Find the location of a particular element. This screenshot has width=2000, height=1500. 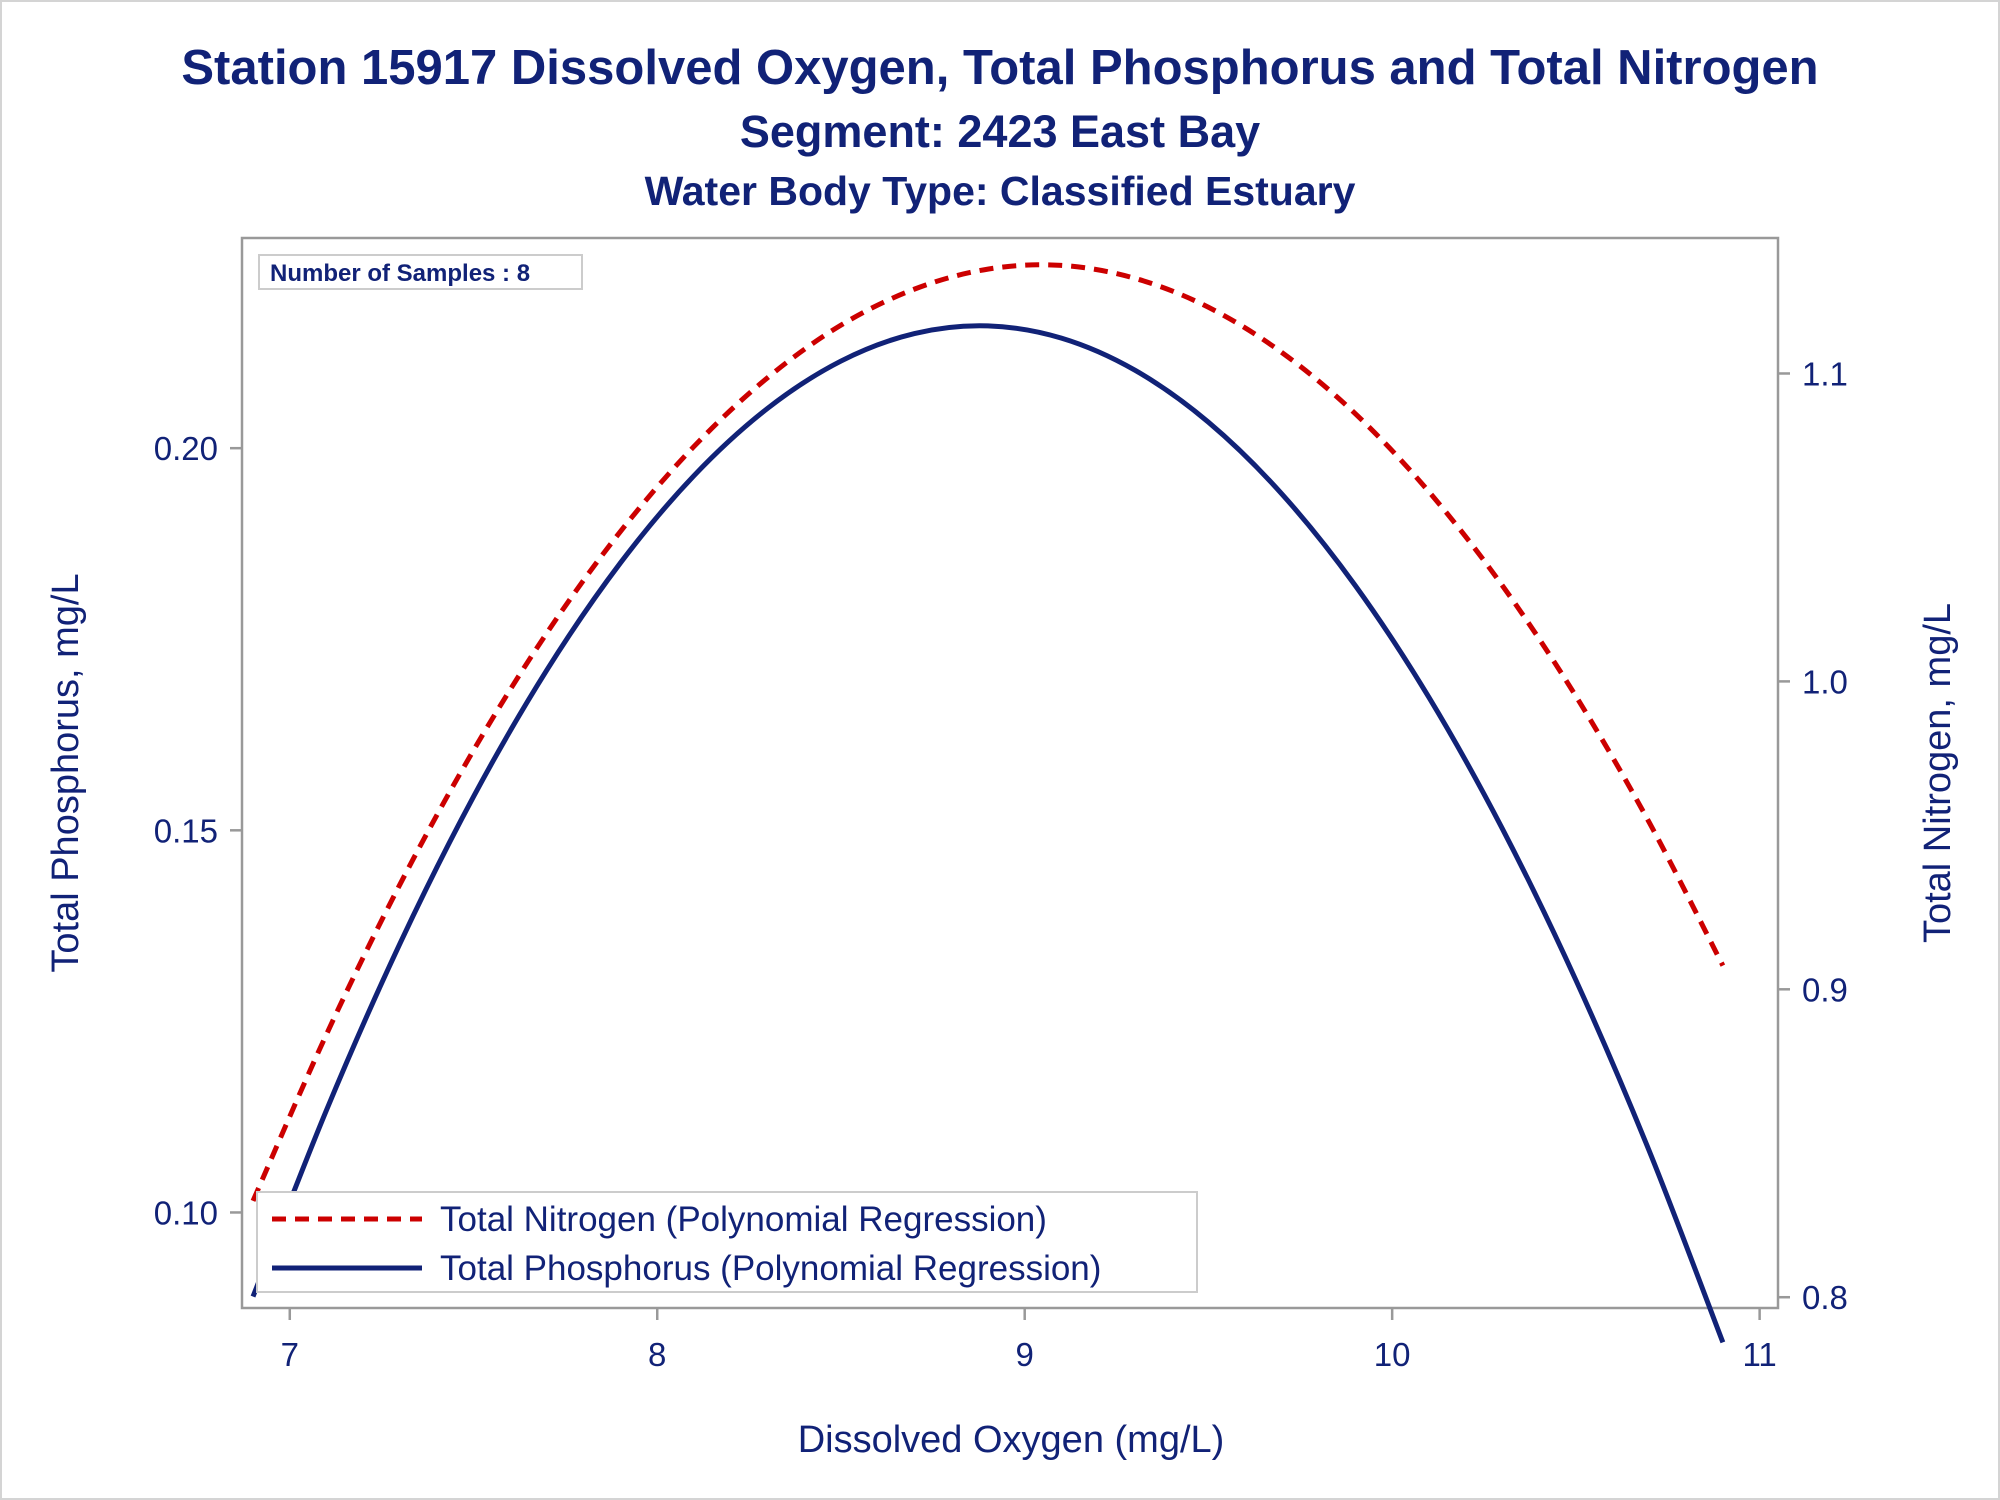

x-axis: 7 8 9 10 11 is located at coordinates (1029, 1340).